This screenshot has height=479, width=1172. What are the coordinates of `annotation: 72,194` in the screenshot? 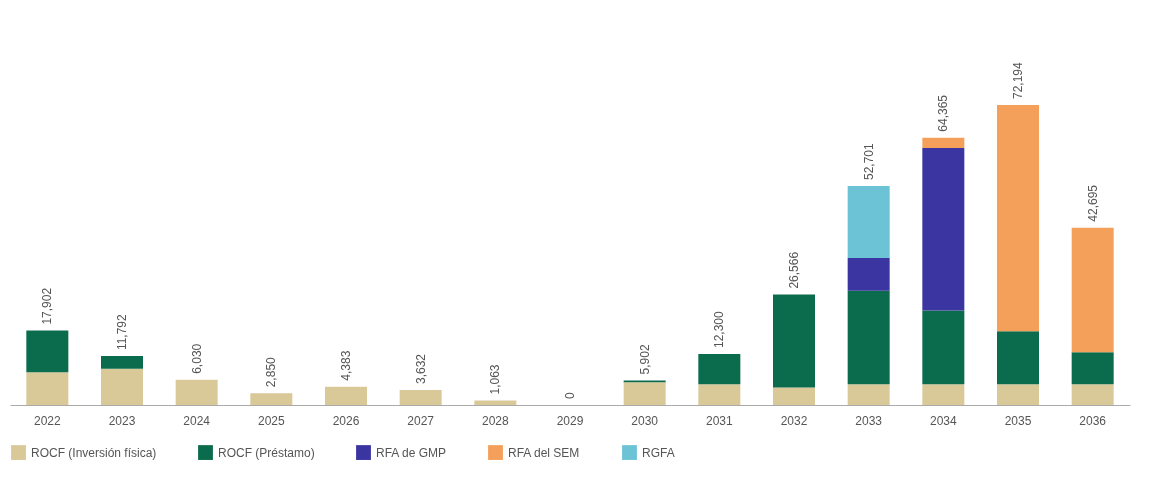 It's located at (1018, 80).